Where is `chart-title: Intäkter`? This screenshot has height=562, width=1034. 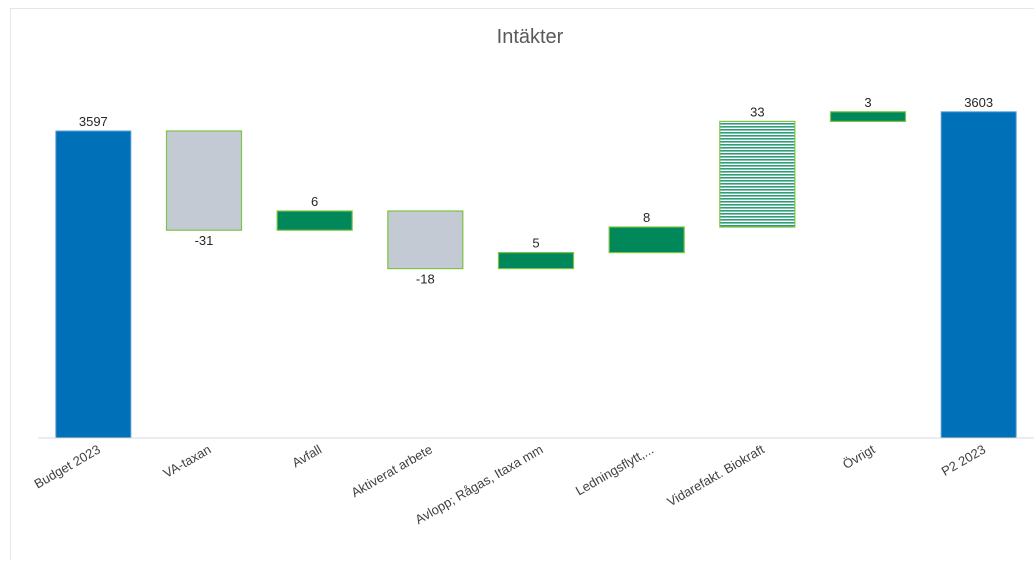 chart-title: Intäkter is located at coordinates (530, 37).